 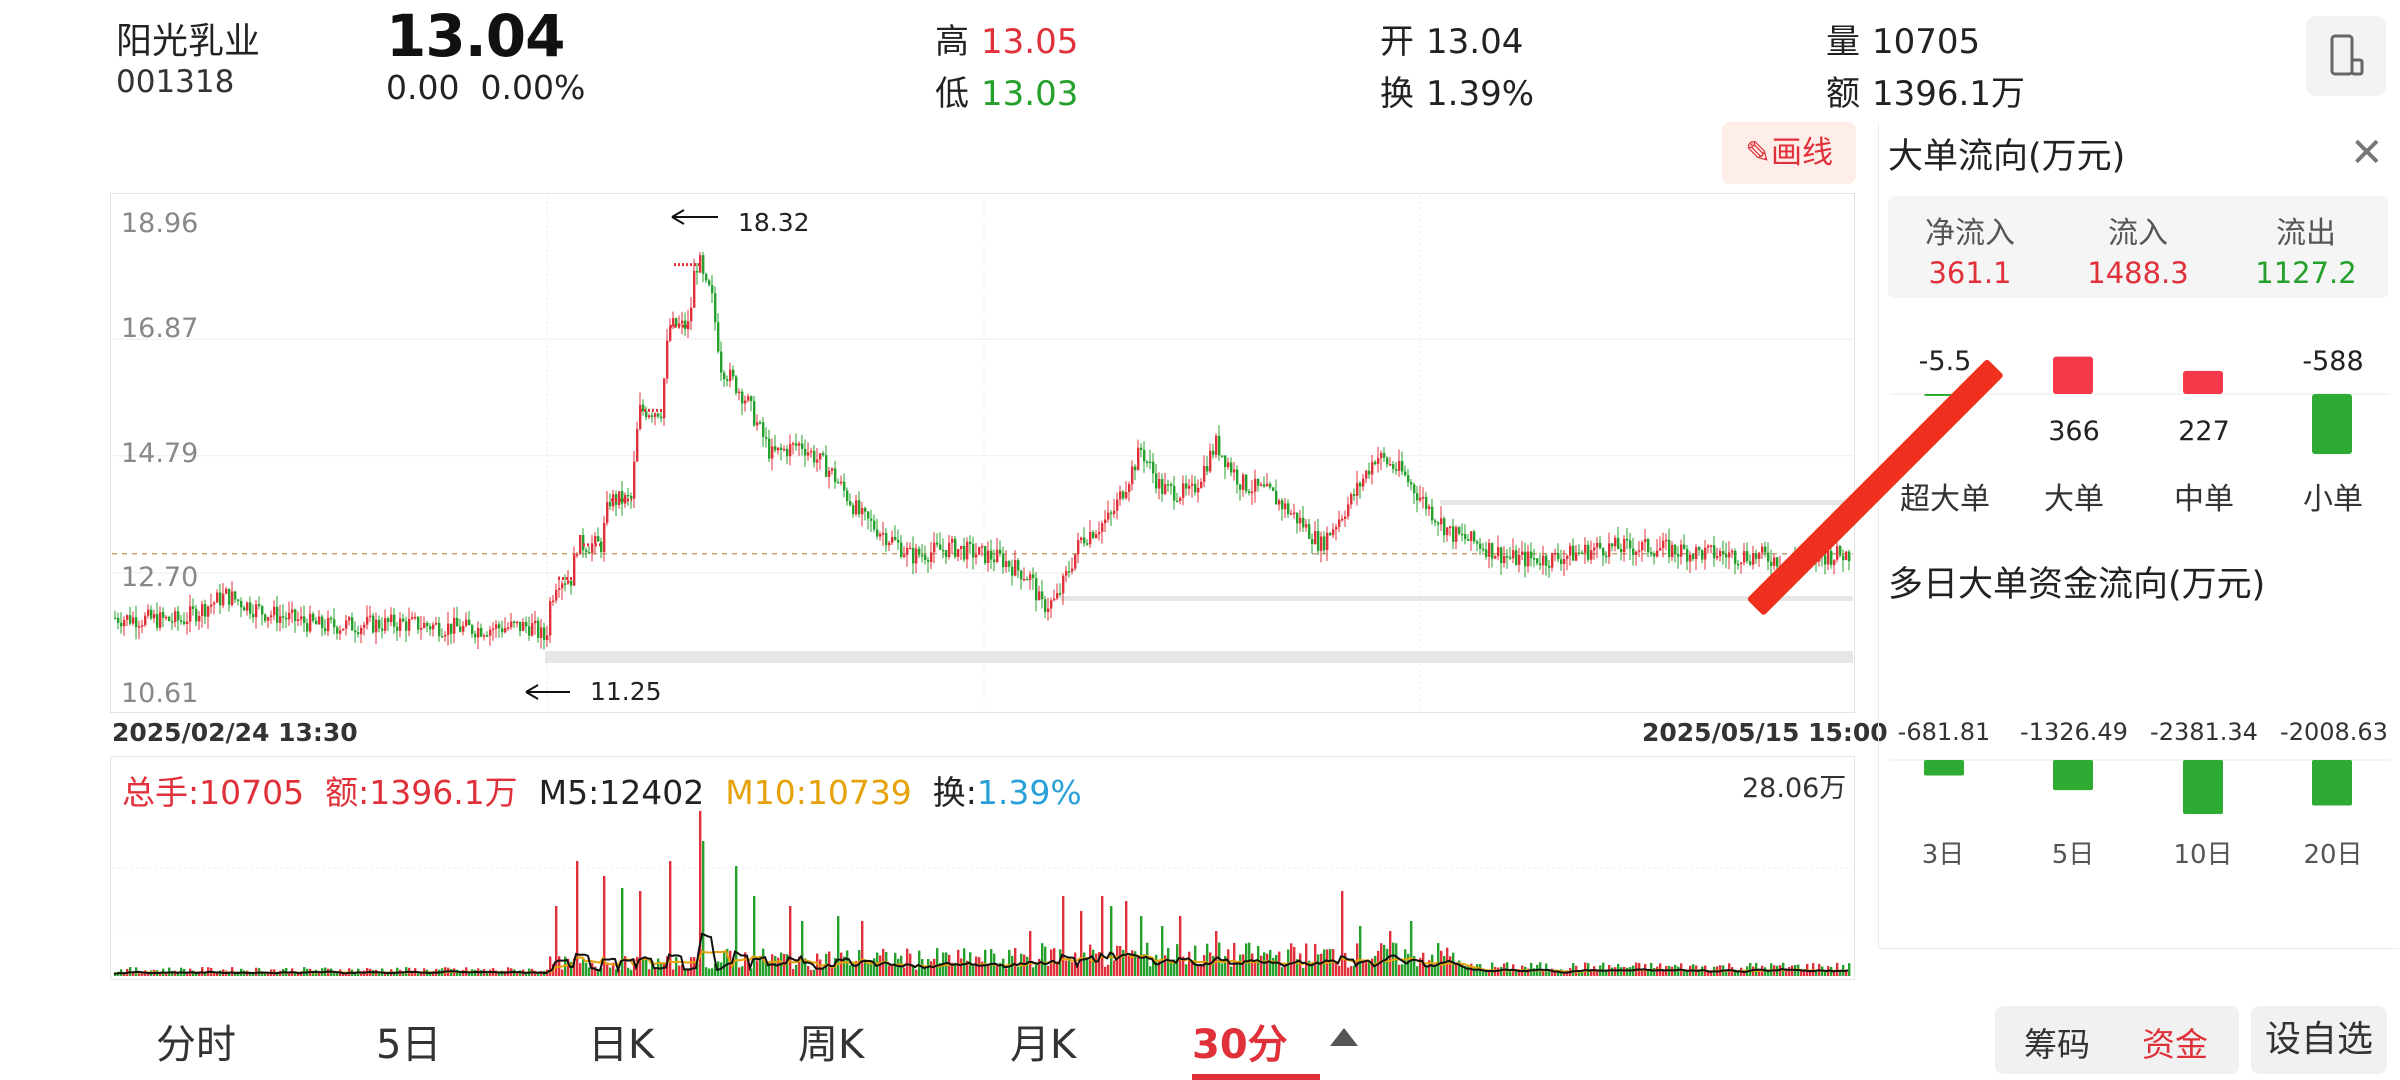 What do you see at coordinates (2346, 56) in the screenshot?
I see `landscape-toggle-button` at bounding box center [2346, 56].